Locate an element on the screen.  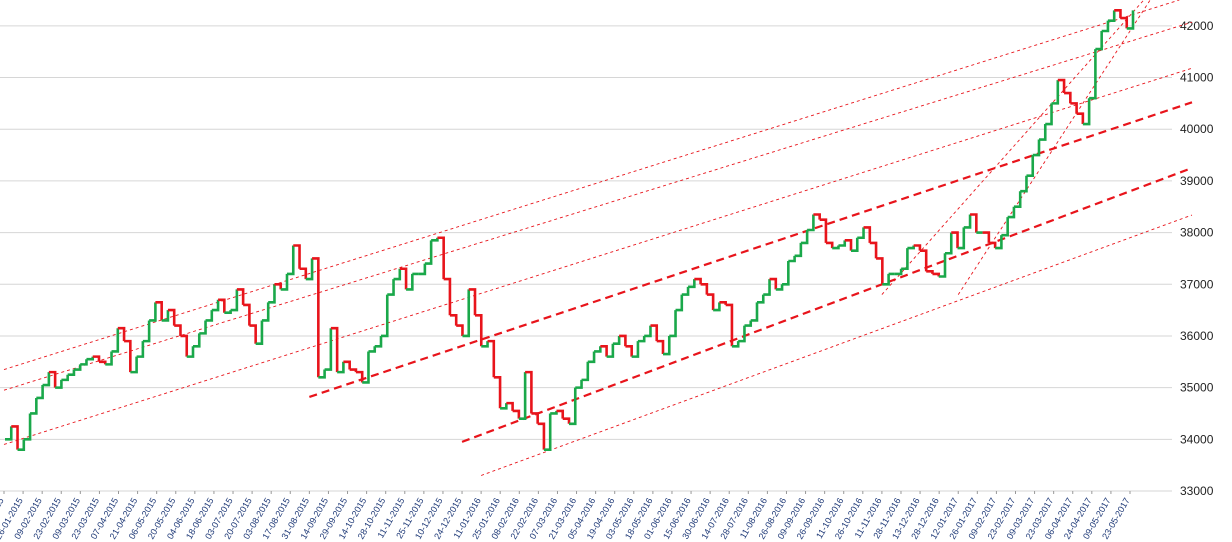
y-tick-label: 42000 is located at coordinates (1197, 26).